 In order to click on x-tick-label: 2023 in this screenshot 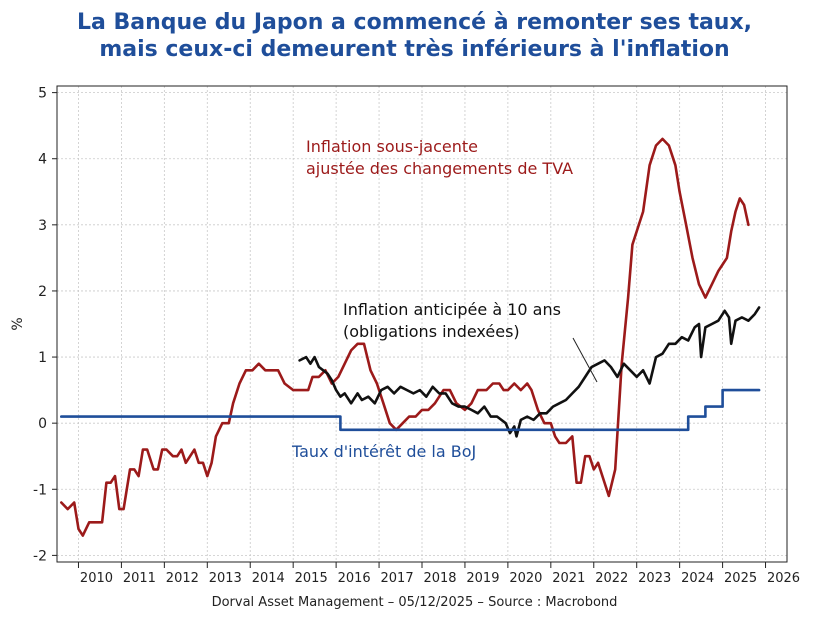, I will do `click(654, 578)`.